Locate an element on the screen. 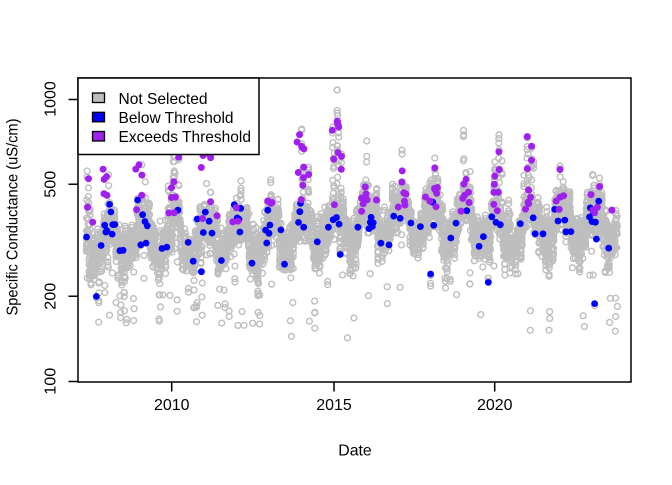 This screenshot has width=672, height=485. svg-text: Below Threshold is located at coordinates (176, 118).